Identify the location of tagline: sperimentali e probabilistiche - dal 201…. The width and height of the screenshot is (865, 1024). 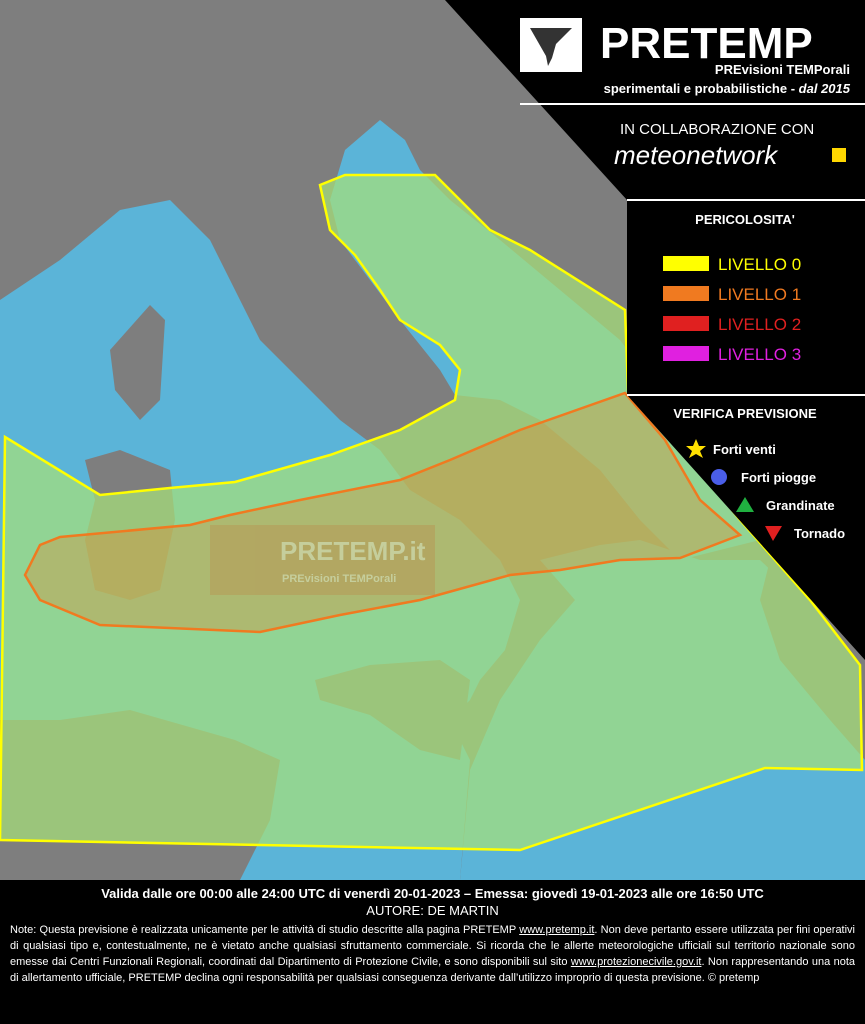
(727, 88).